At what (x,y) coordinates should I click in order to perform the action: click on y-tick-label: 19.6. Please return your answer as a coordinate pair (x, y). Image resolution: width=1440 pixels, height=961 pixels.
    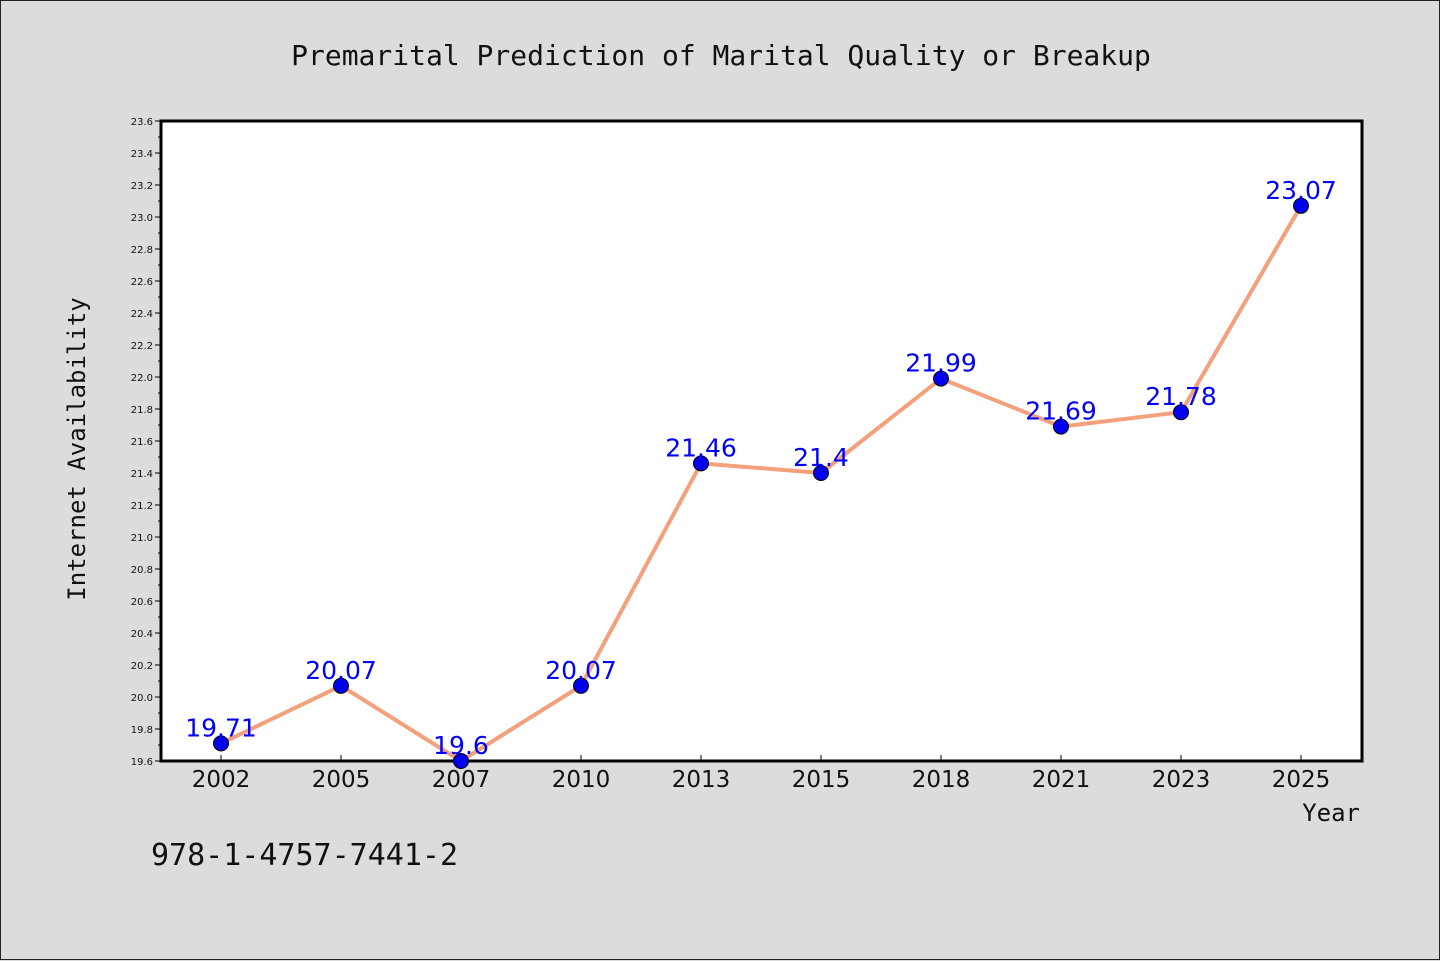
    Looking at the image, I should click on (142, 762).